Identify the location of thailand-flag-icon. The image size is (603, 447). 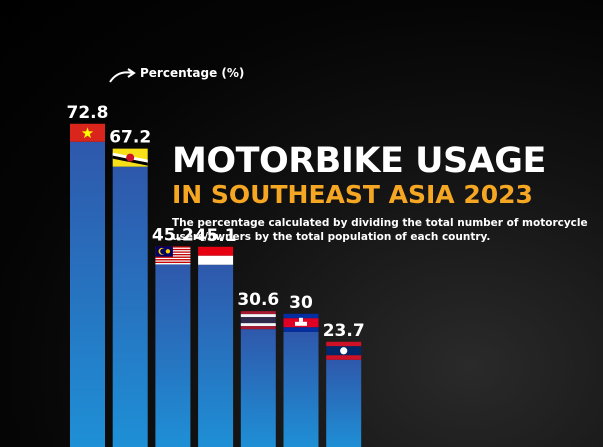
(258, 320).